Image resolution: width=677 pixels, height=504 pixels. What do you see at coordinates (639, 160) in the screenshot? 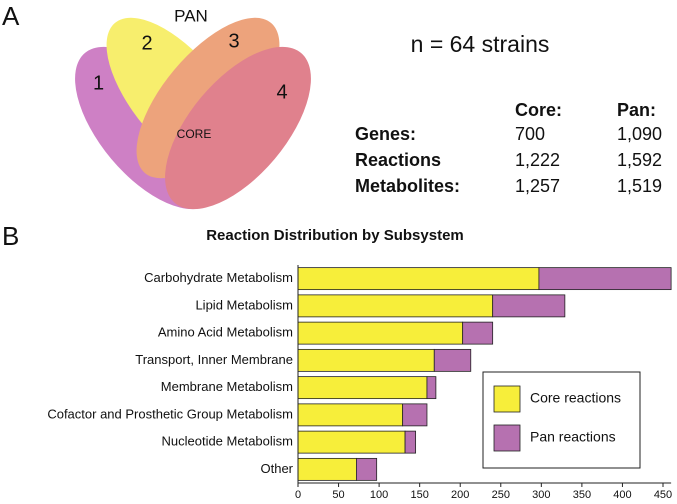
I see `table-cell: 1,592` at bounding box center [639, 160].